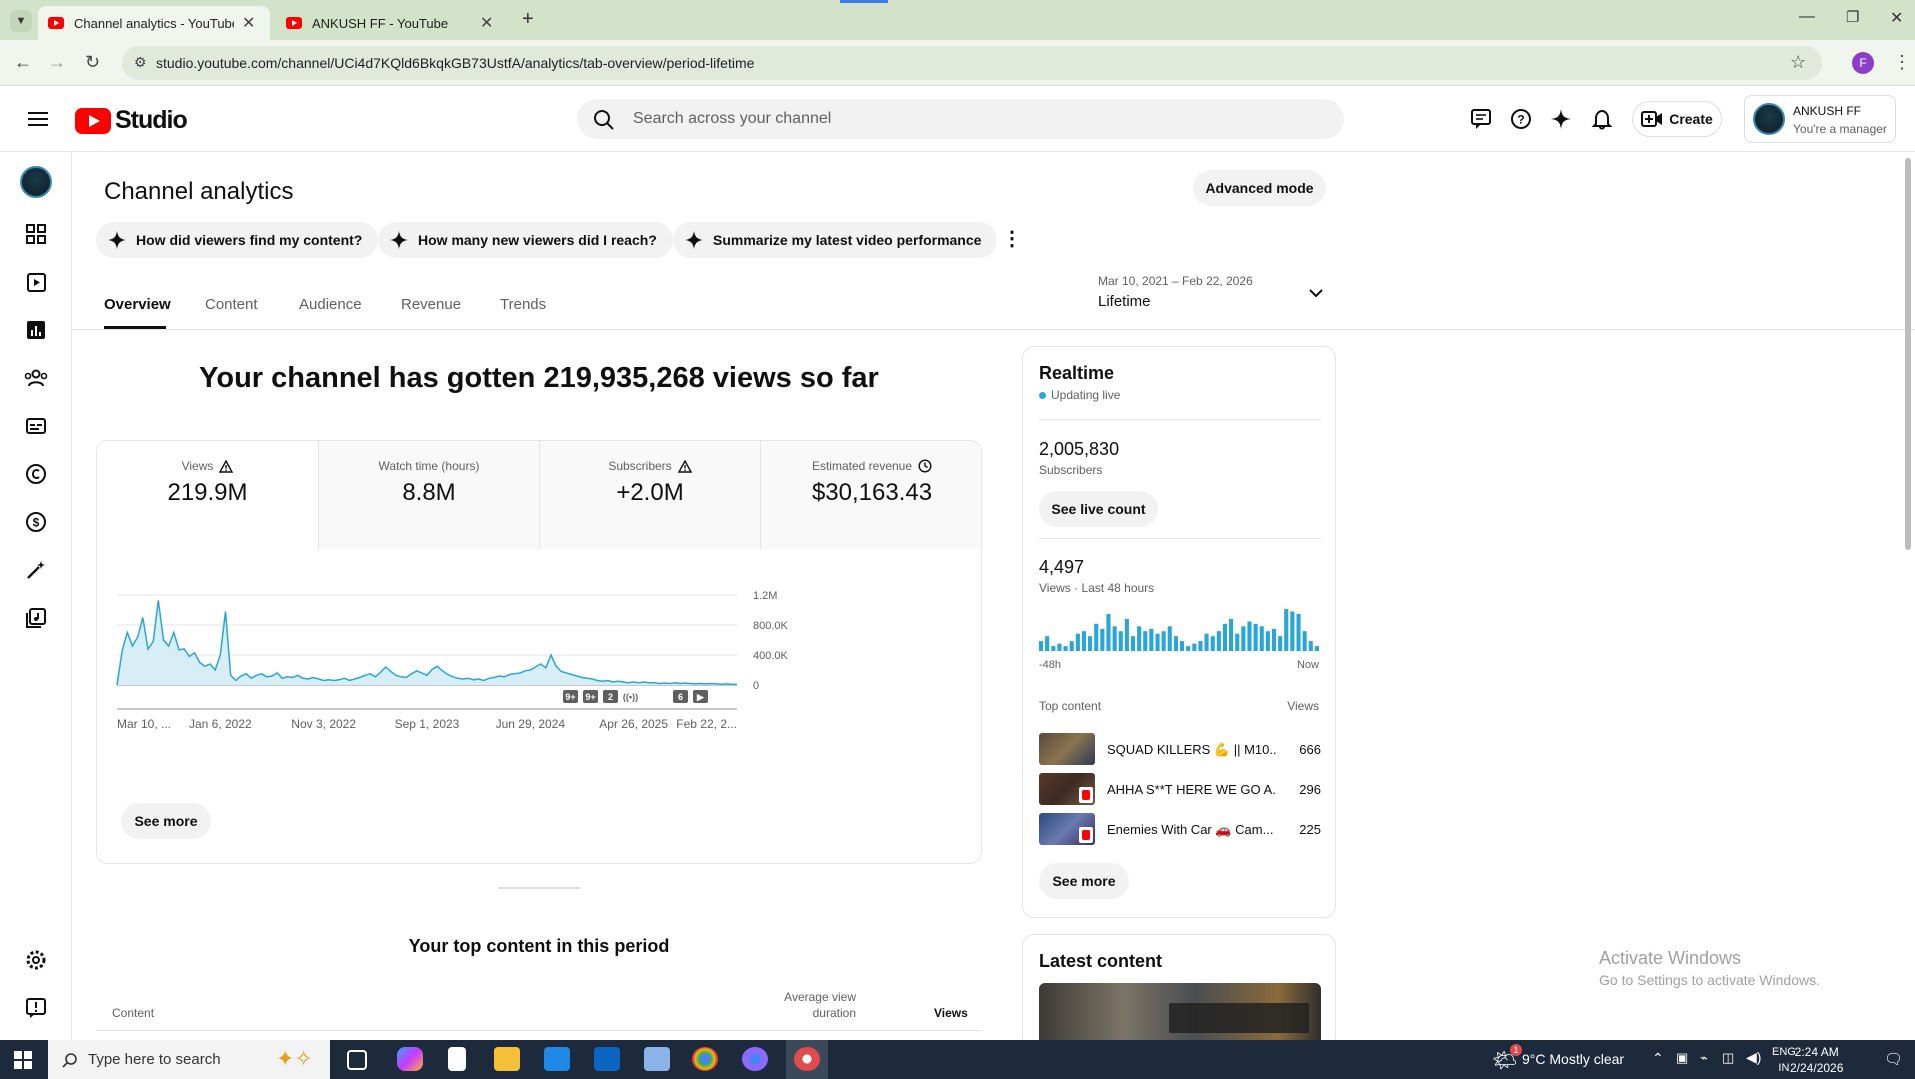 The image size is (1915, 1079). Describe the element at coordinates (207, 495) in the screenshot. I see `metric-tab-views: Views 219.9M` at that location.